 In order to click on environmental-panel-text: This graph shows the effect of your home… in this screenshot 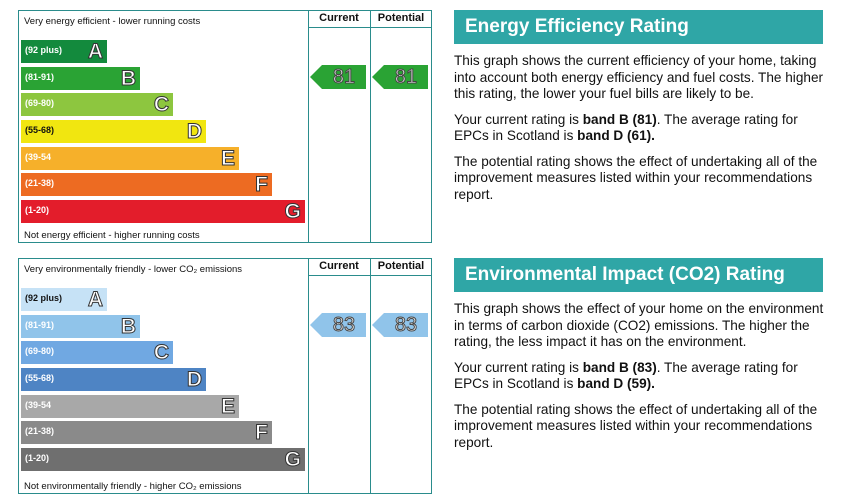, I will do `click(639, 380)`.